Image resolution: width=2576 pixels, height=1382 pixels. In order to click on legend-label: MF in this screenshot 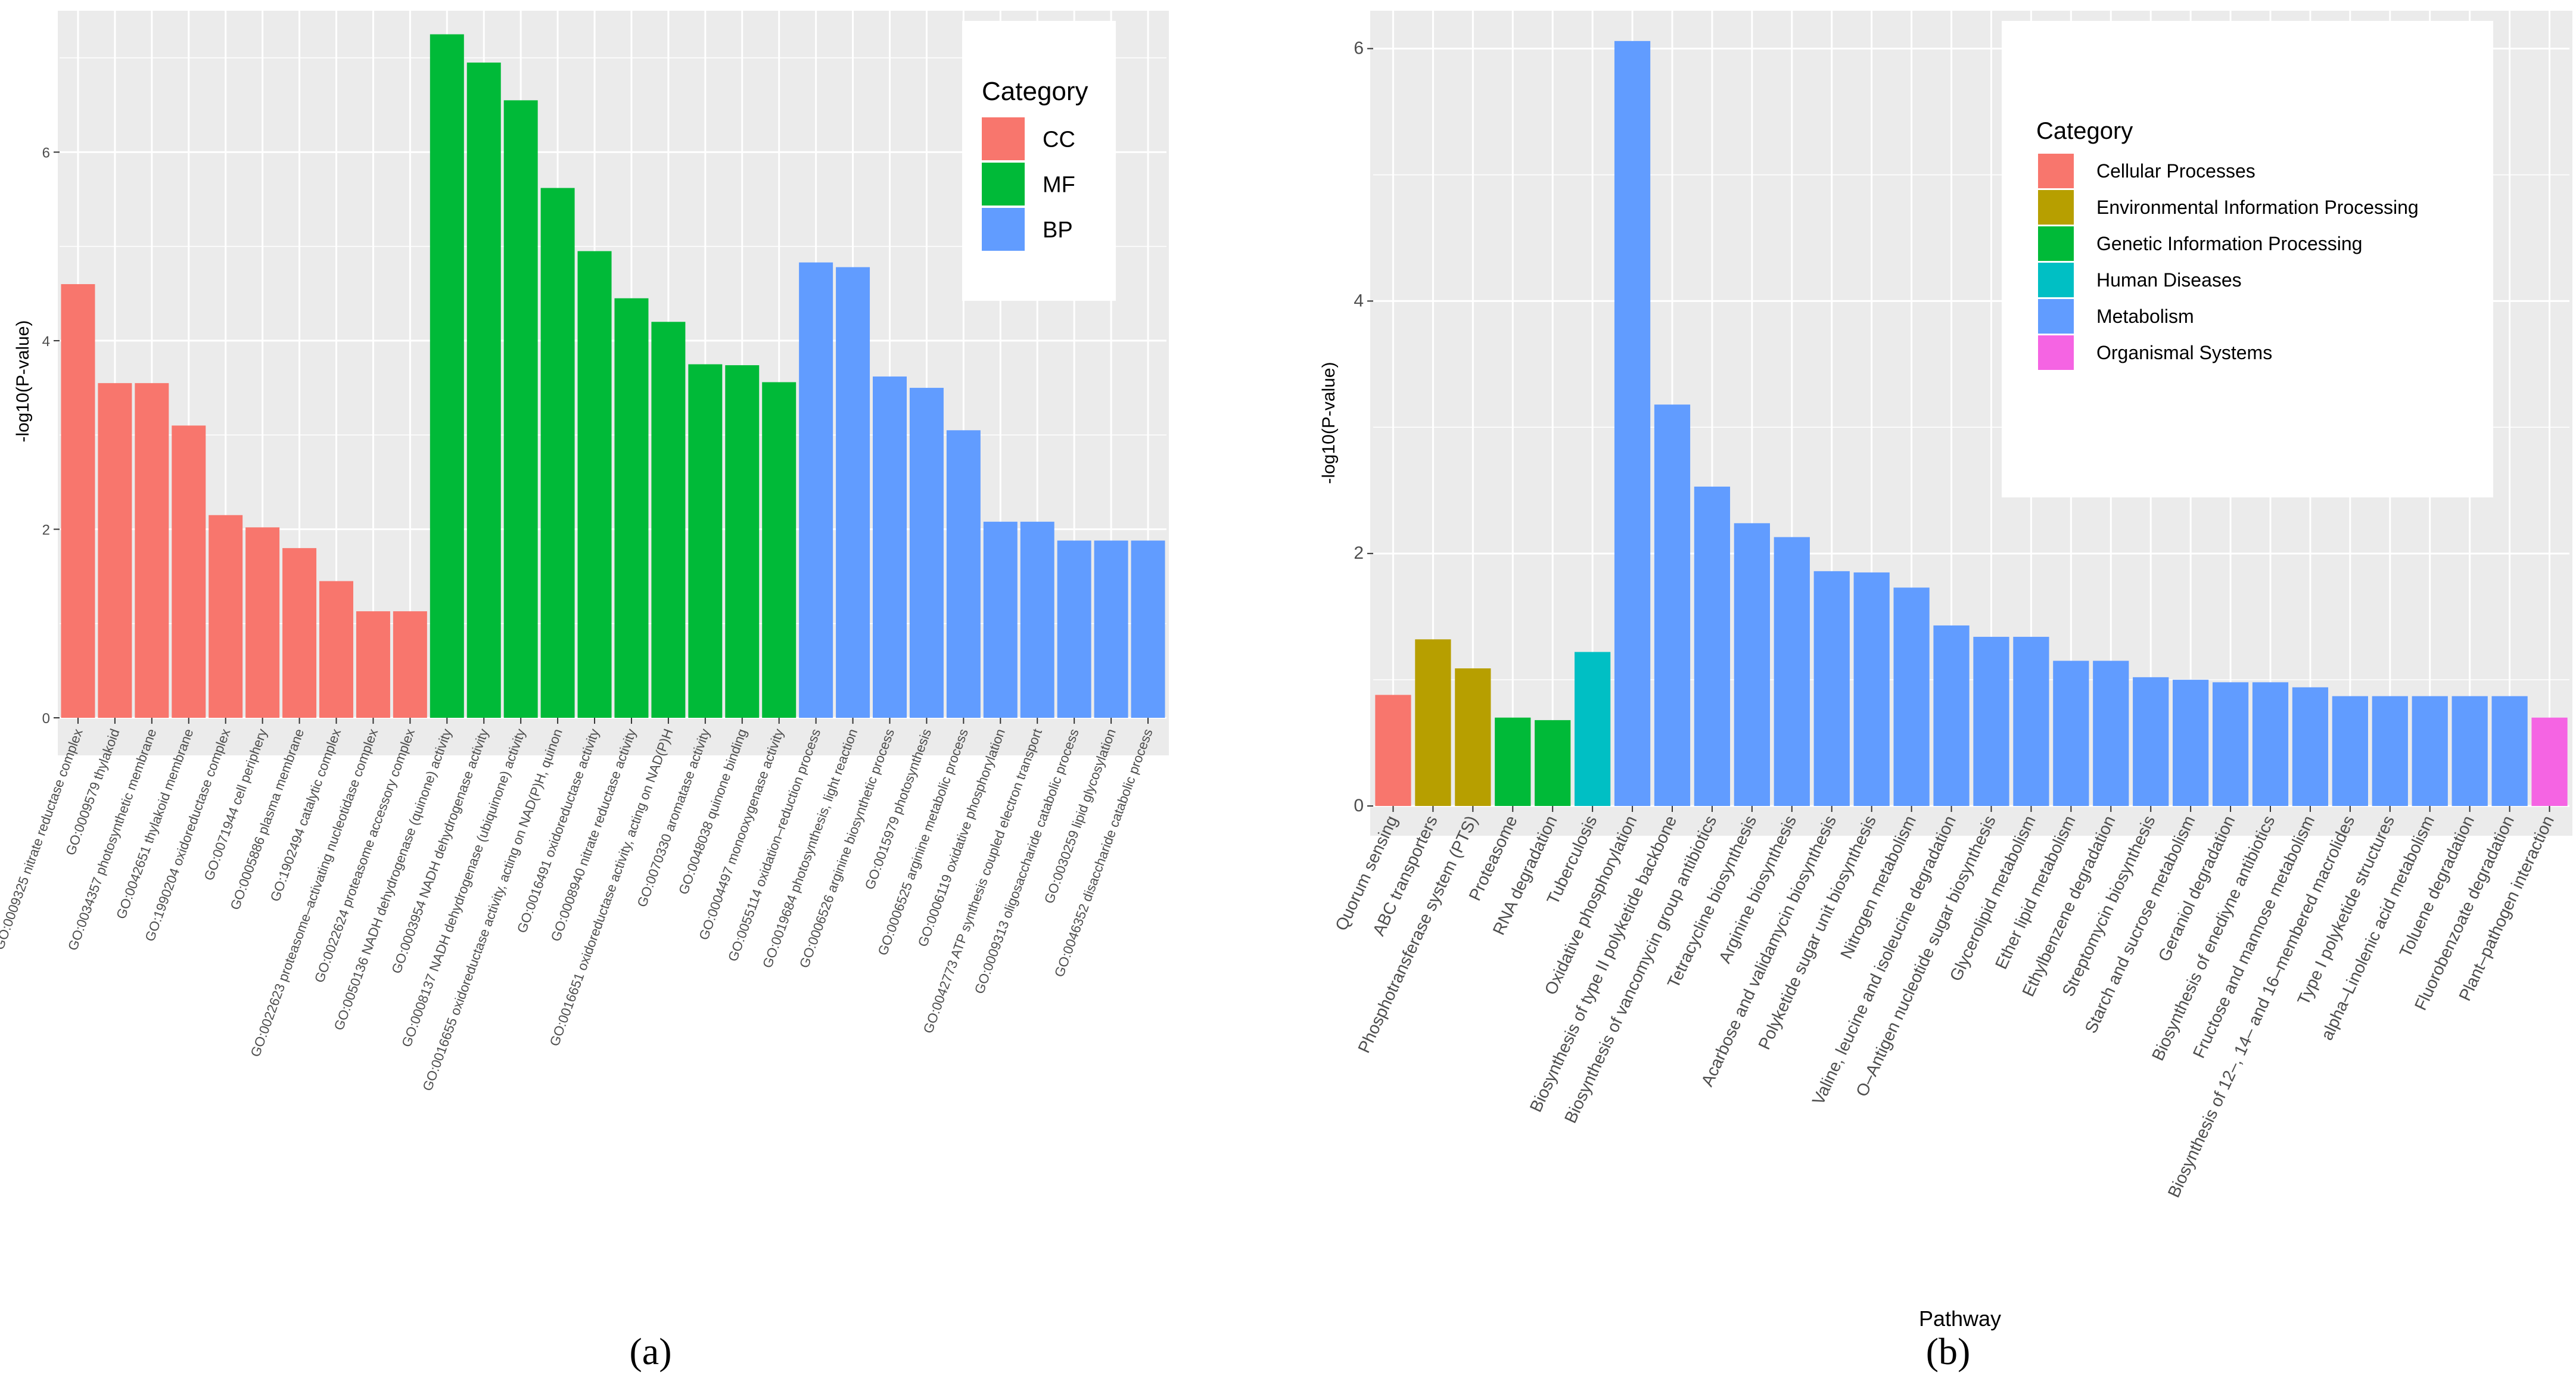, I will do `click(1059, 184)`.